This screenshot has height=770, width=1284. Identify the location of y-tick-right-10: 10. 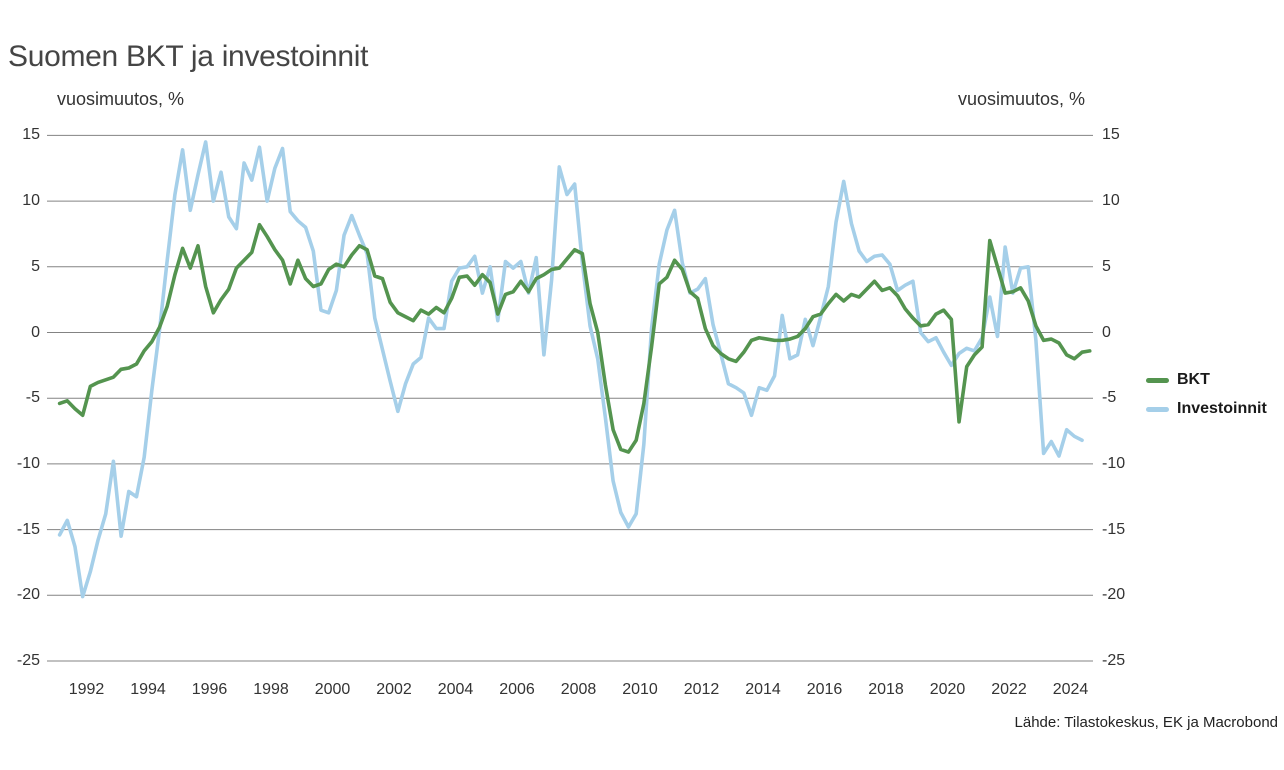
(1111, 201).